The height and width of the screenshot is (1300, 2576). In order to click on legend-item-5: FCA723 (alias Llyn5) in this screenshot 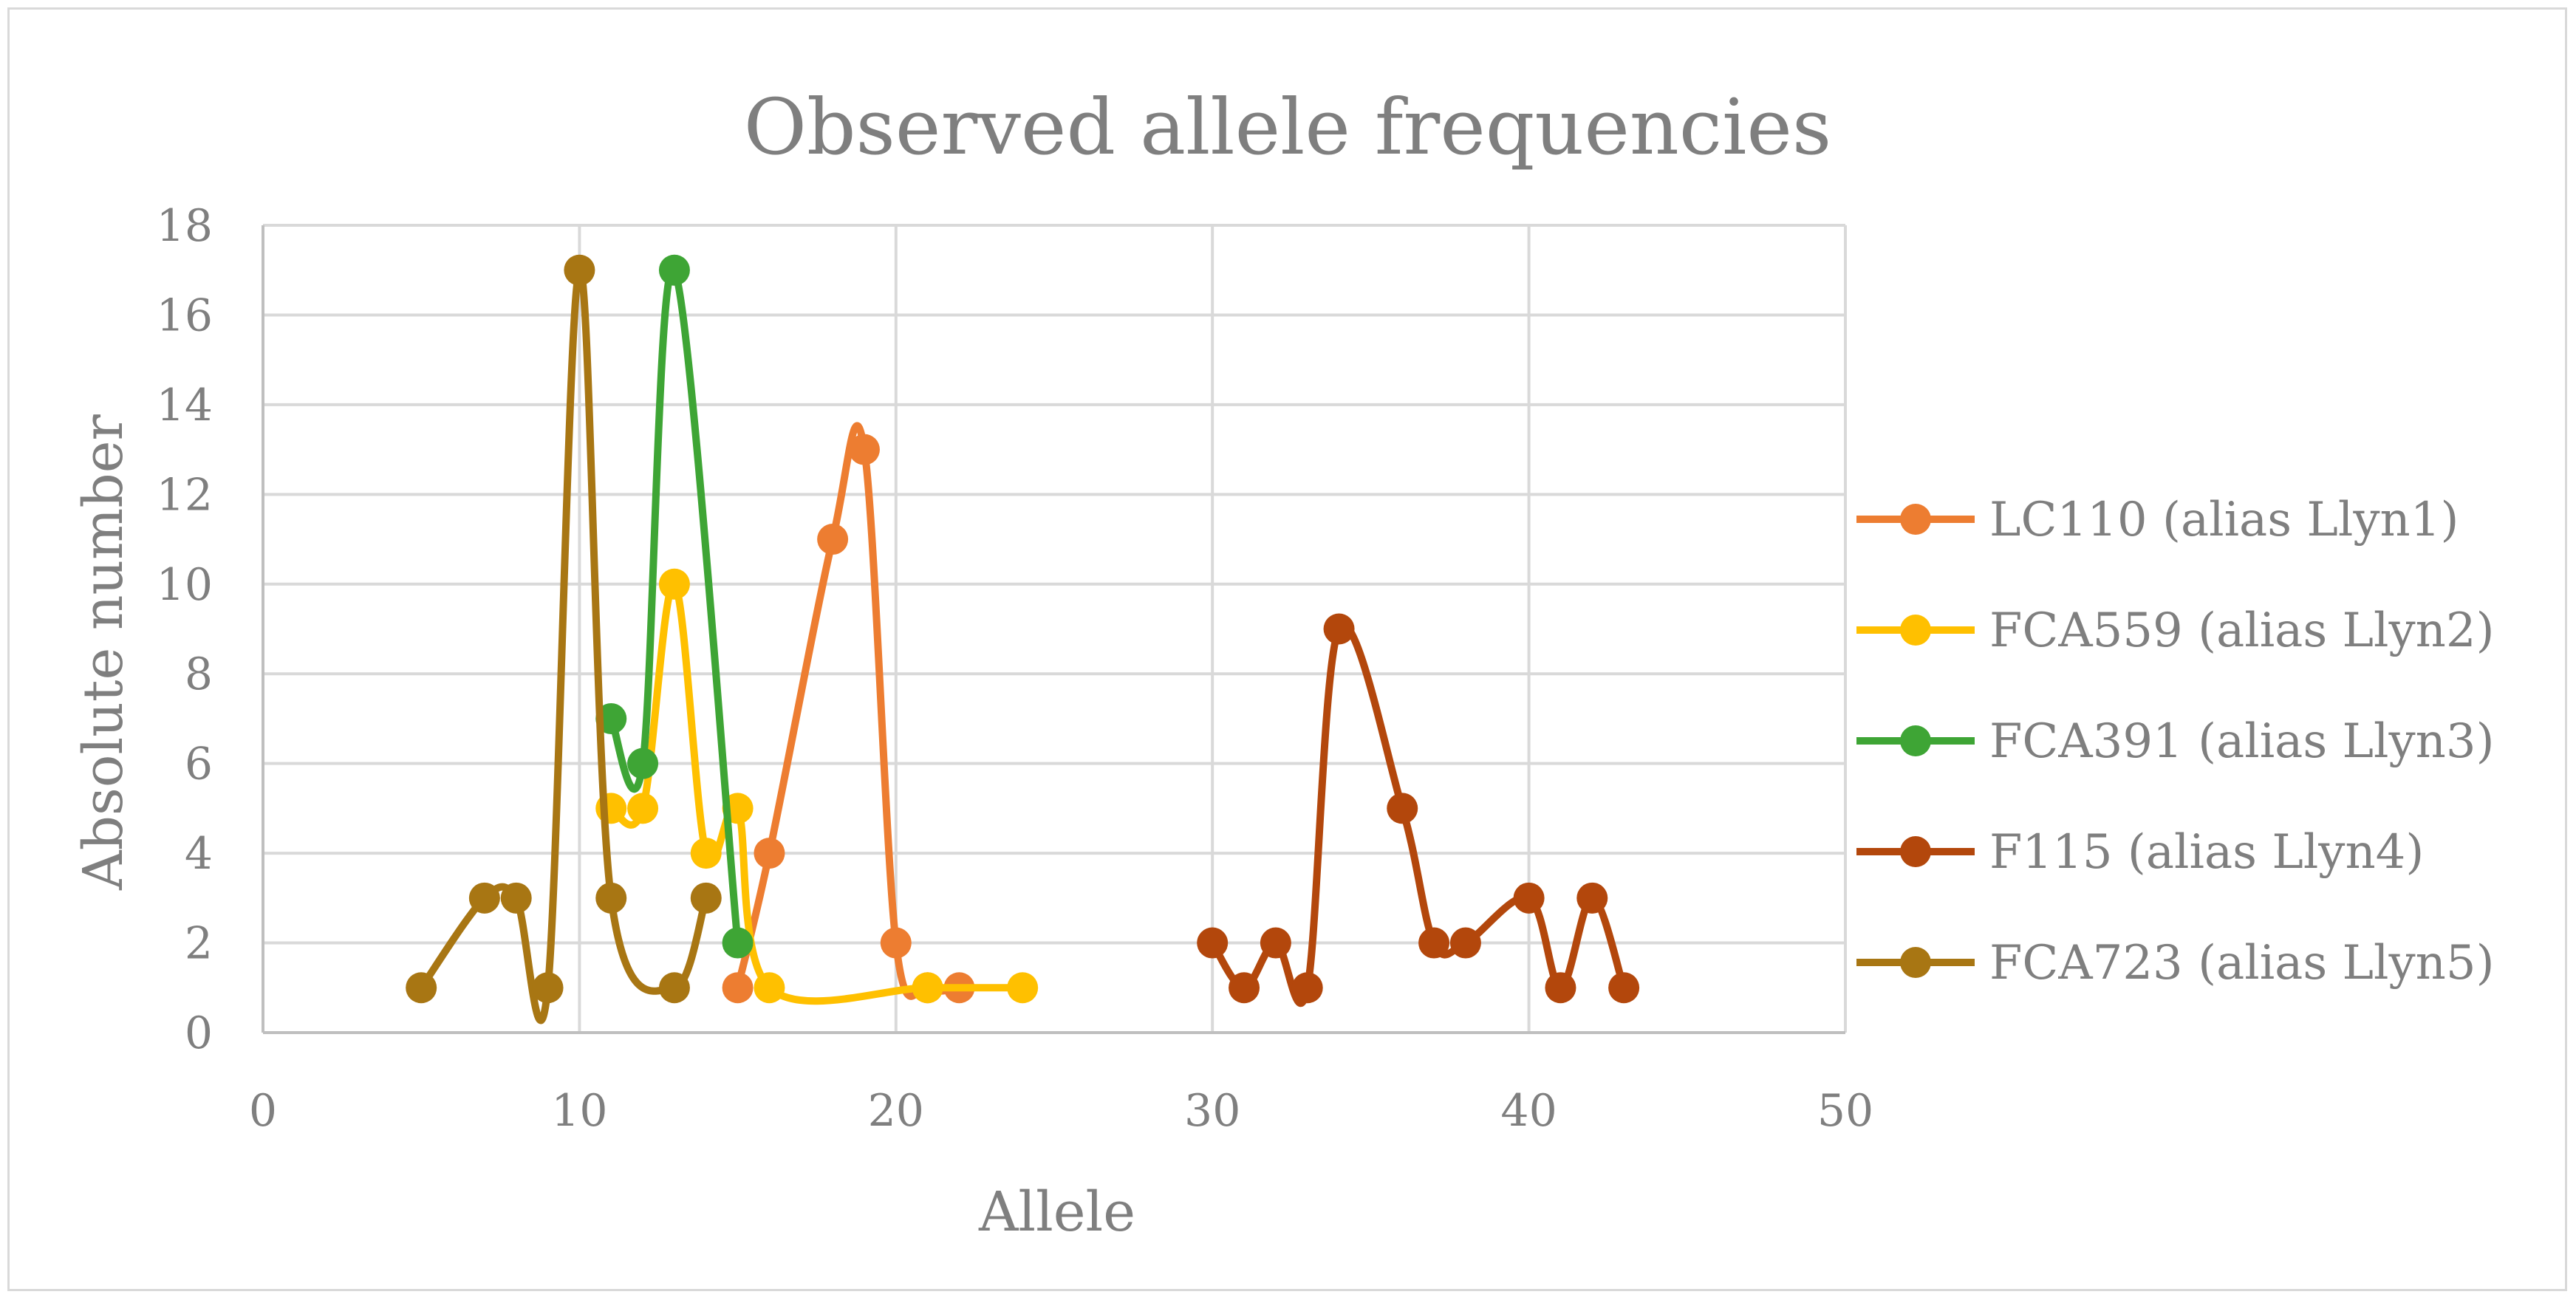, I will do `click(2175, 964)`.